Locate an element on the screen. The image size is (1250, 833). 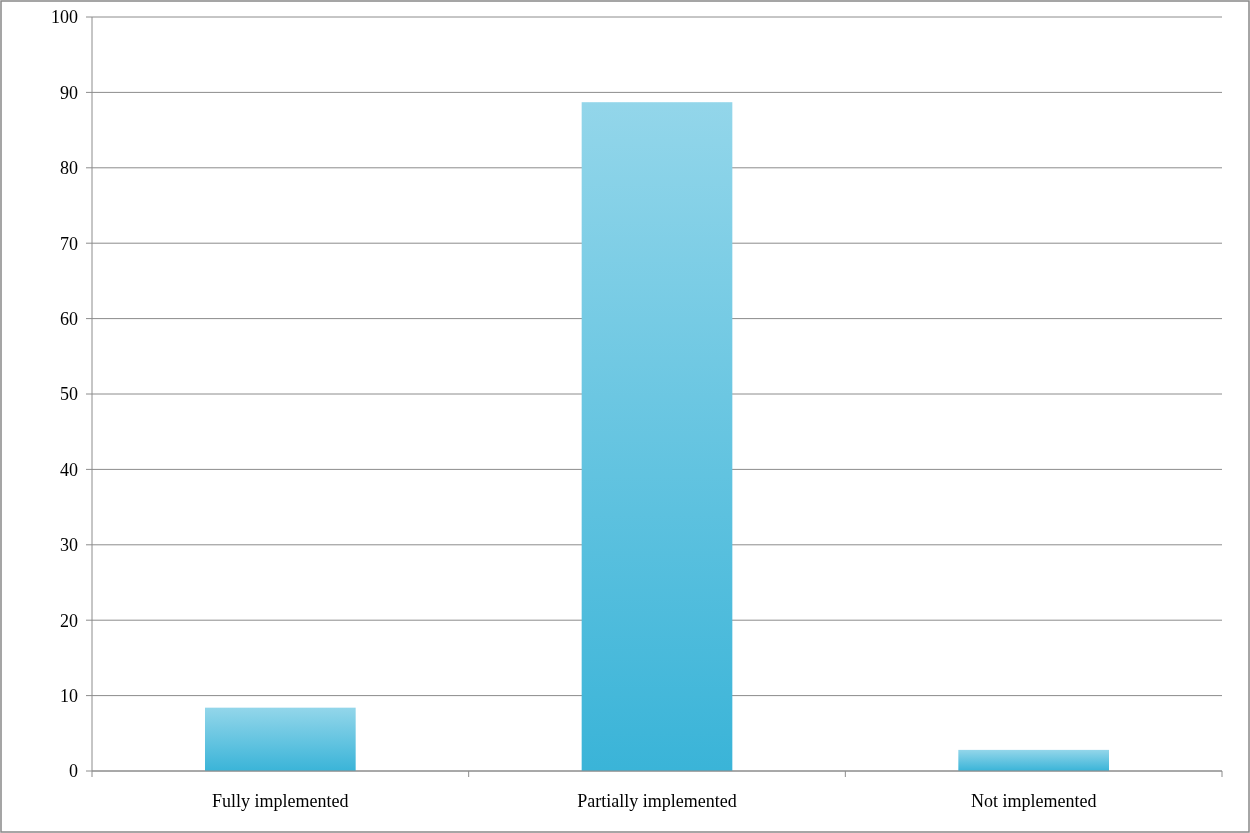
y-tick-label: 60 is located at coordinates (69, 318).